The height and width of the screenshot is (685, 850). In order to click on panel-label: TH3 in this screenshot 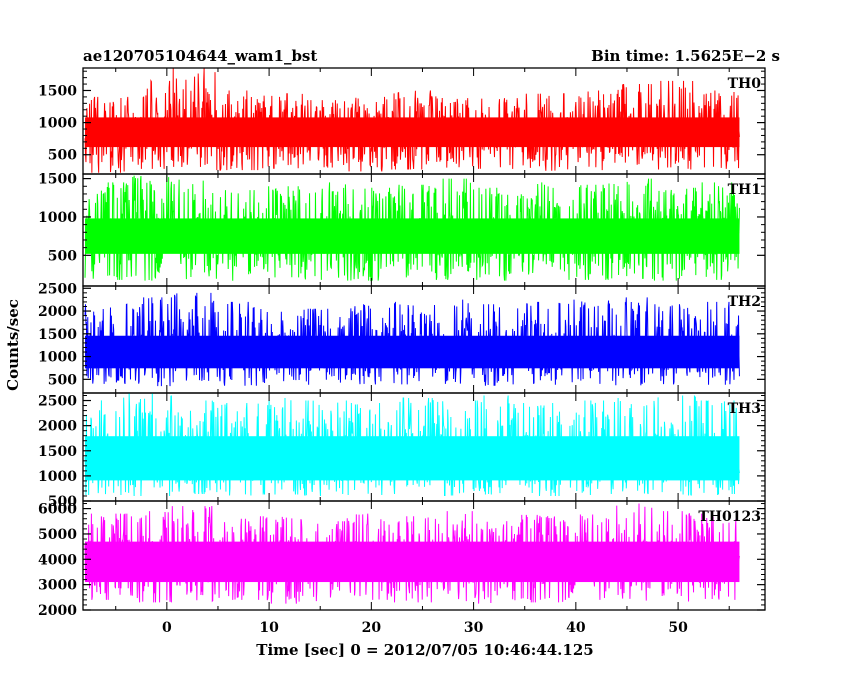, I will do `click(744, 409)`.